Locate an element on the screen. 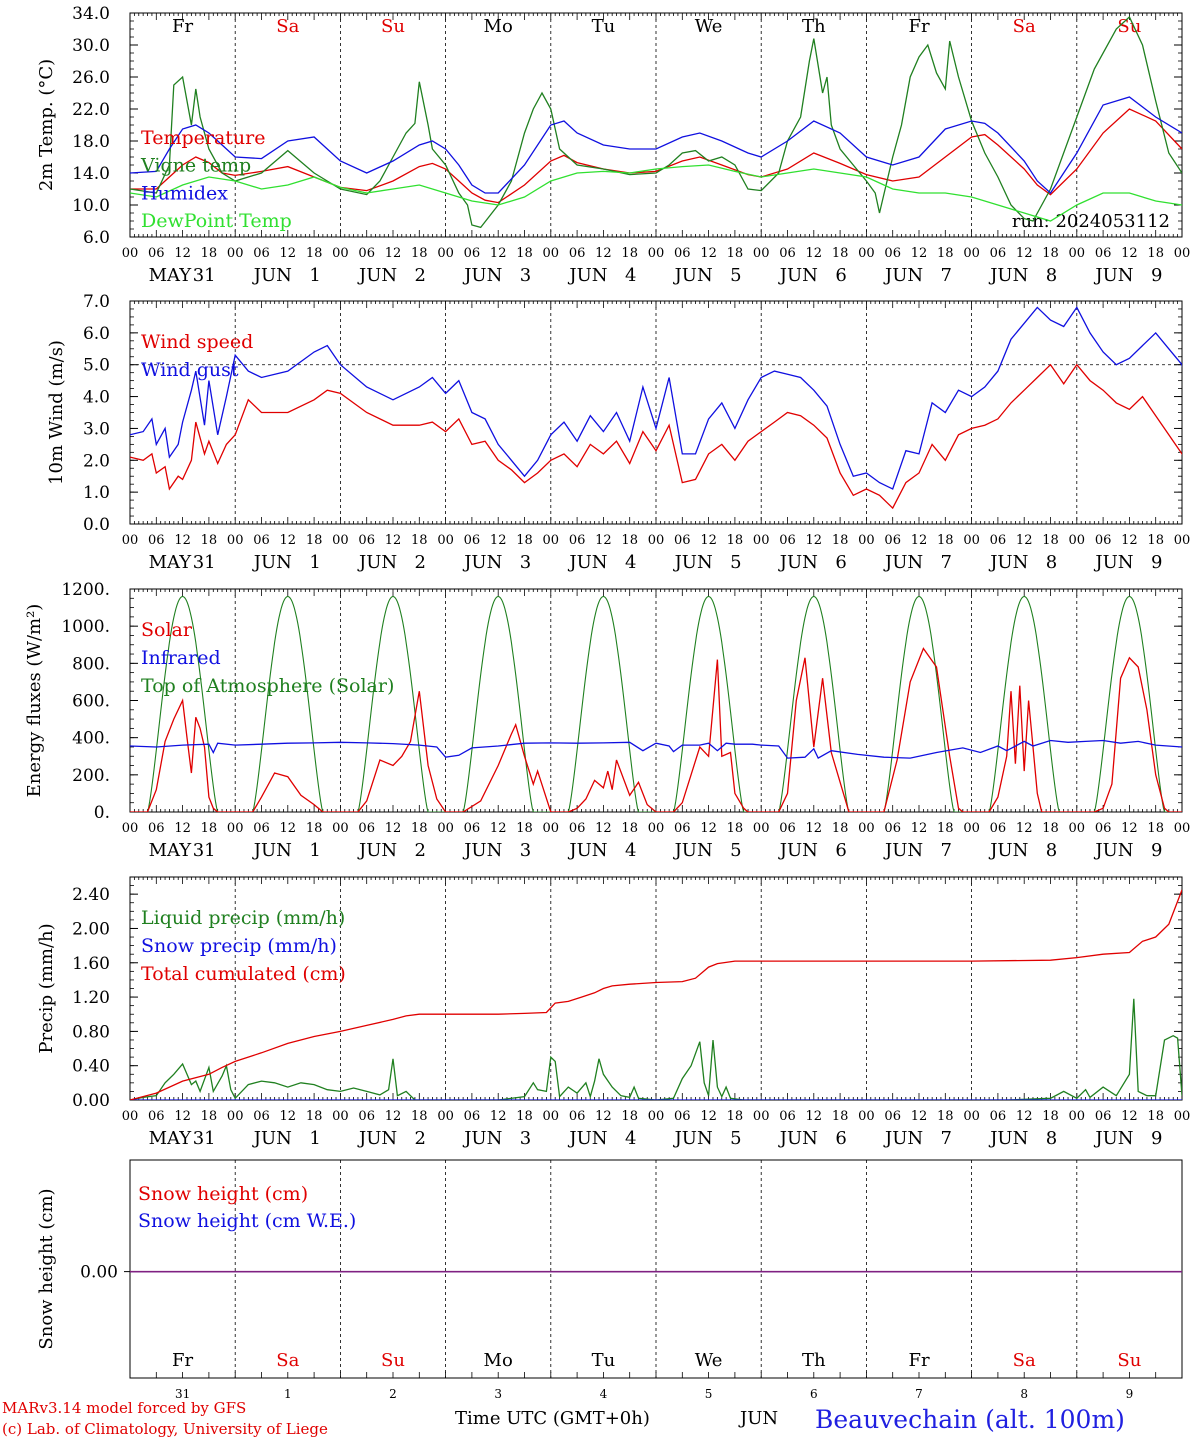 The height and width of the screenshot is (1440, 1194). bottom-day-number: 6 is located at coordinates (814, 1394).